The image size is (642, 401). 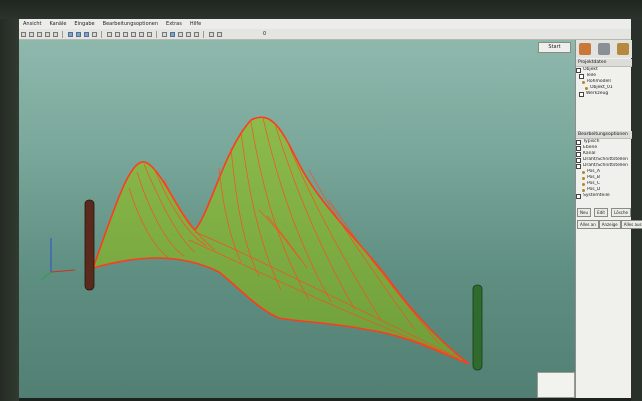 I want to click on op-item: Pos_D, so click(x=604, y=190).